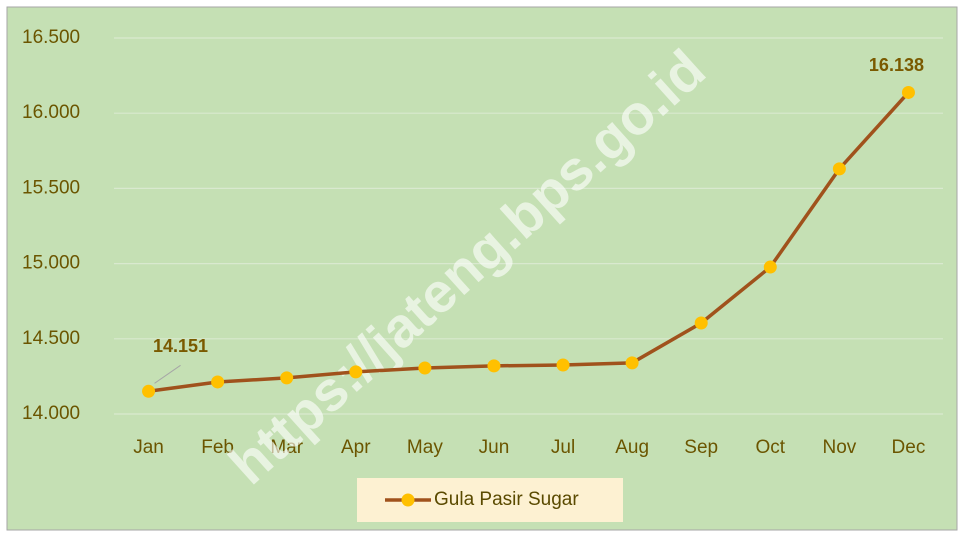 The width and height of the screenshot is (963, 535). I want to click on y-tick-label: 16.000, so click(51, 112).